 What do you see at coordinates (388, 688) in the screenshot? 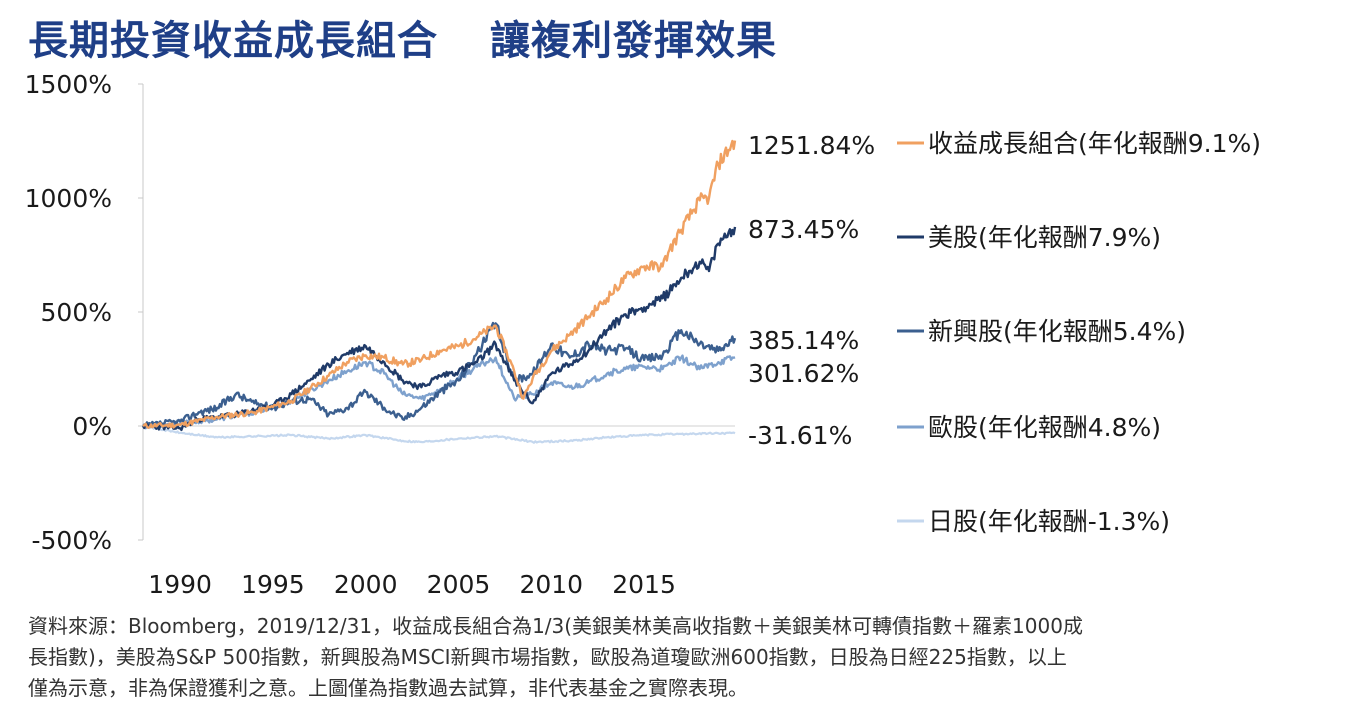
I see `footnote-line-3: 僅為示意，非為保證獲利之意。上圖僅為指數過去試算，非代表基金之實際表現。` at bounding box center [388, 688].